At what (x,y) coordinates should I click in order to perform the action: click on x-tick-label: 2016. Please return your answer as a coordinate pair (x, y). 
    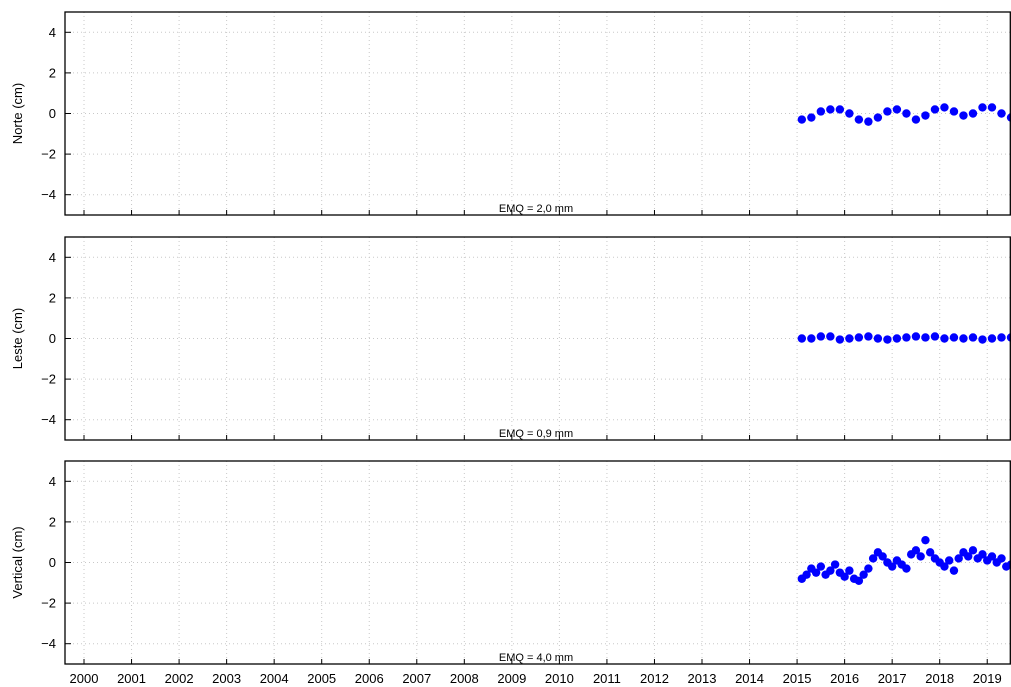
    Looking at the image, I should click on (844, 678).